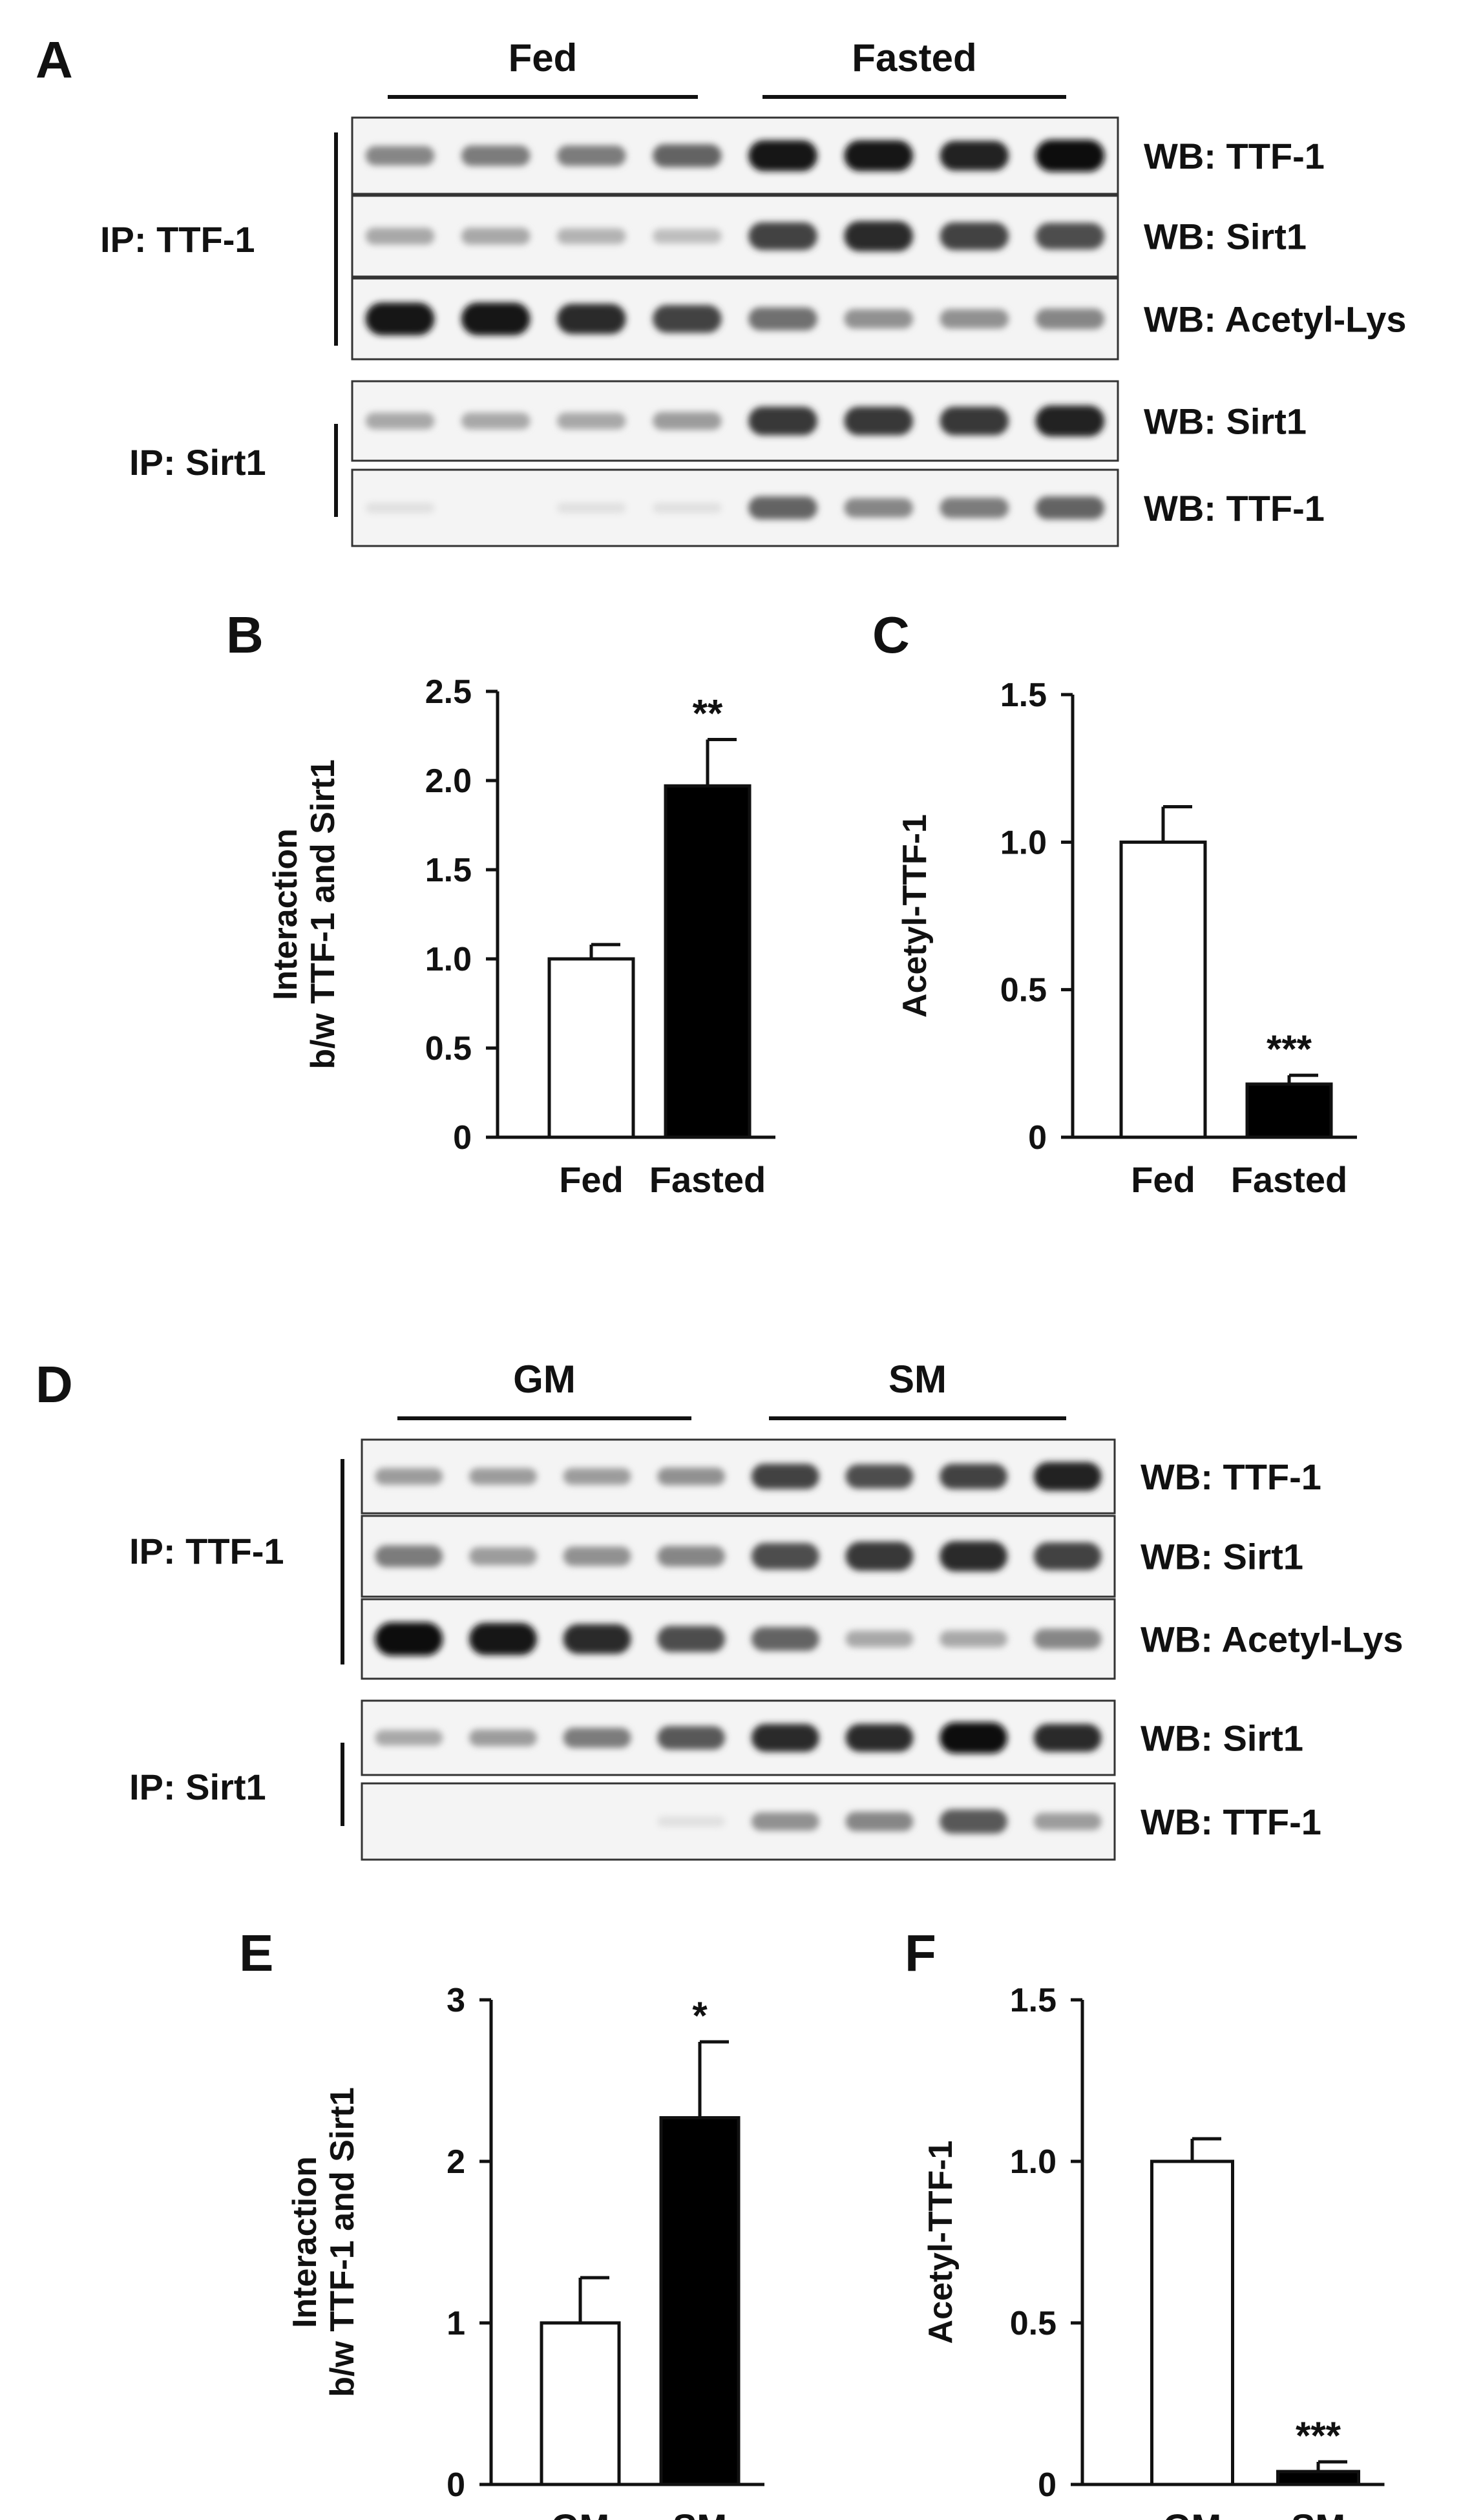 The height and width of the screenshot is (2520, 1472). What do you see at coordinates (544, 1379) in the screenshot?
I see `group-label: GM` at bounding box center [544, 1379].